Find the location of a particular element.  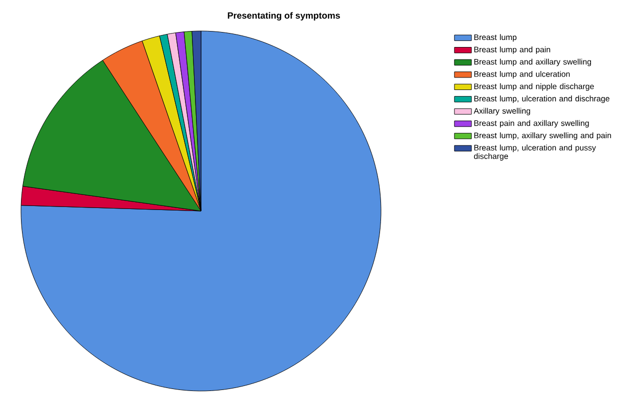

legend-label: Breast lump is located at coordinates (495, 38).